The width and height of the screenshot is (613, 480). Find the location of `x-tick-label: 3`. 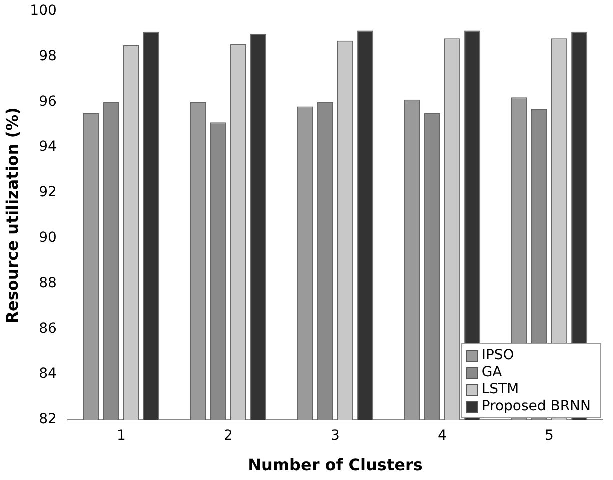

x-tick-label: 3 is located at coordinates (335, 436).